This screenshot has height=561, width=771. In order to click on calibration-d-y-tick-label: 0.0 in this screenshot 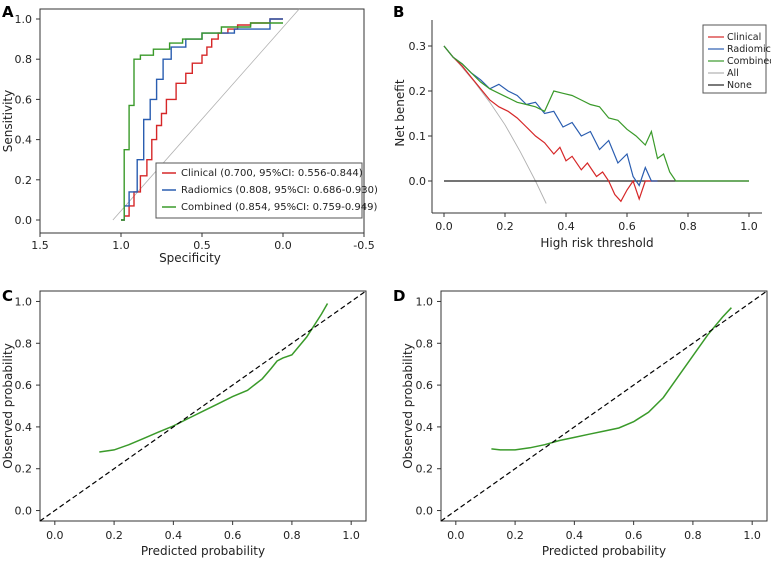, I will do `click(425, 511)`.